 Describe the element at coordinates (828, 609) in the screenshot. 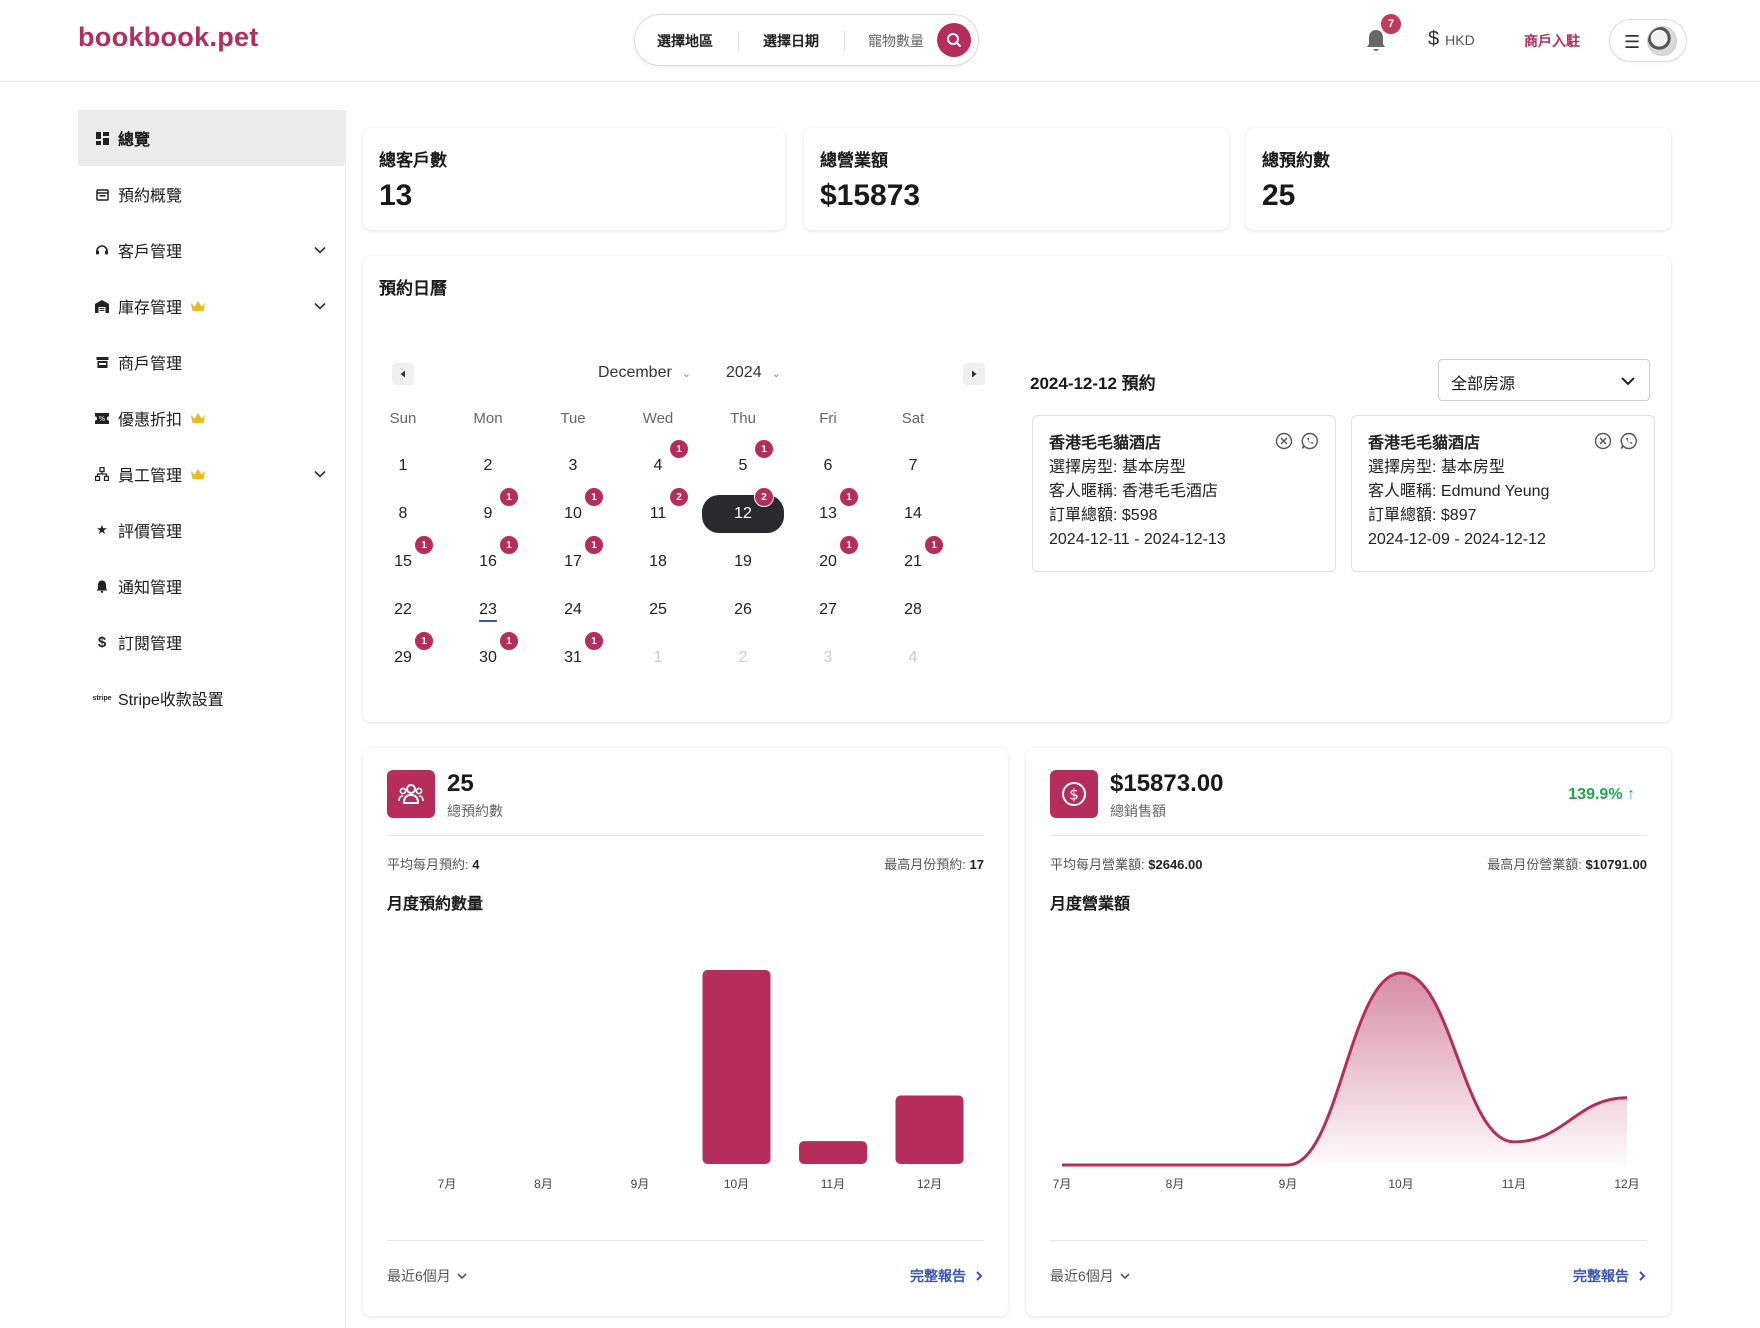

I see `calendar-day: 27` at that location.